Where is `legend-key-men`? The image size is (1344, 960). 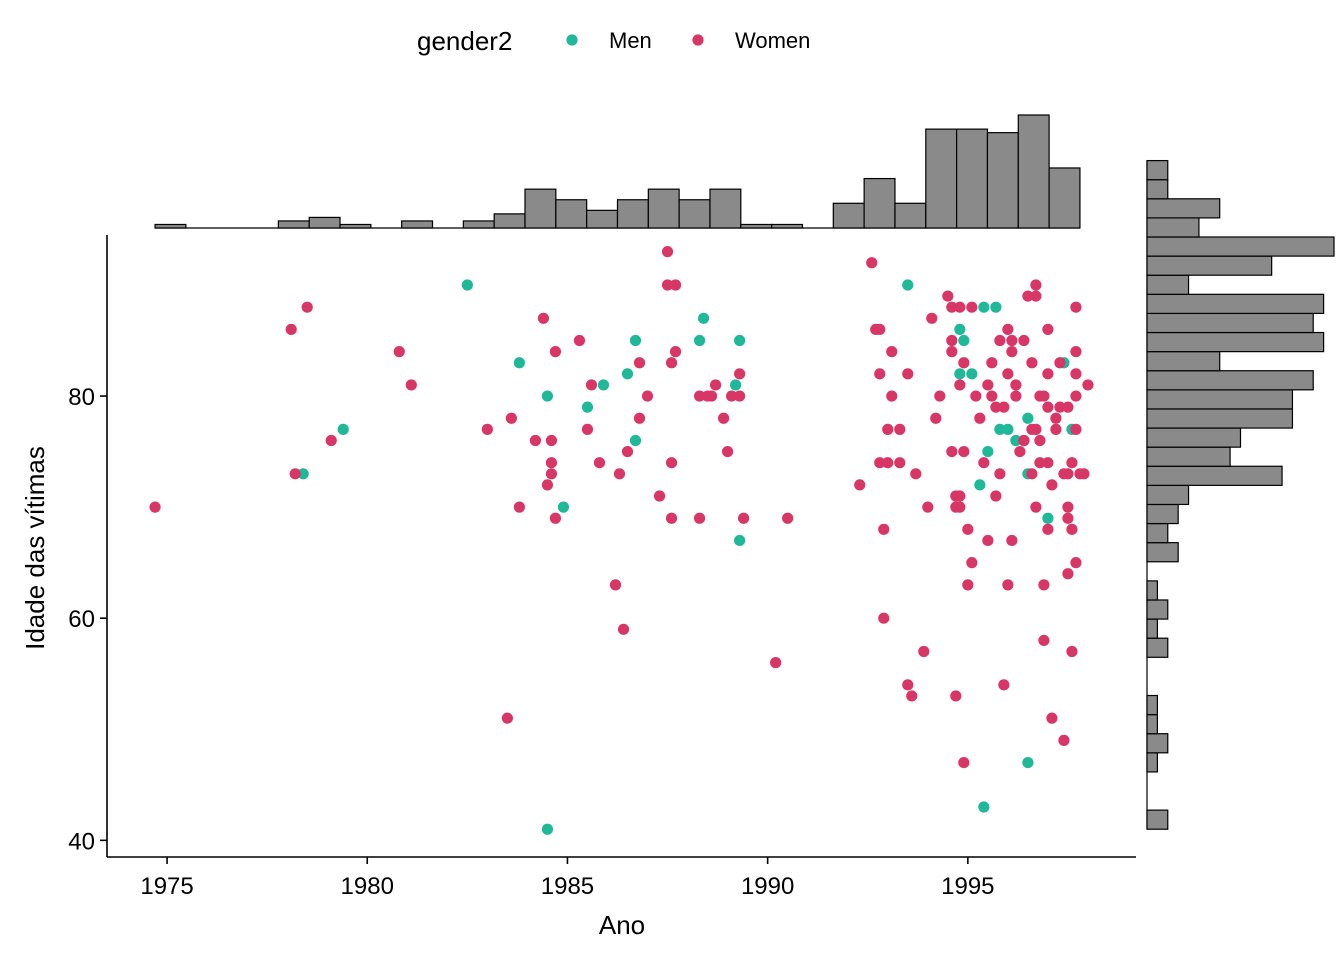 legend-key-men is located at coordinates (572, 40).